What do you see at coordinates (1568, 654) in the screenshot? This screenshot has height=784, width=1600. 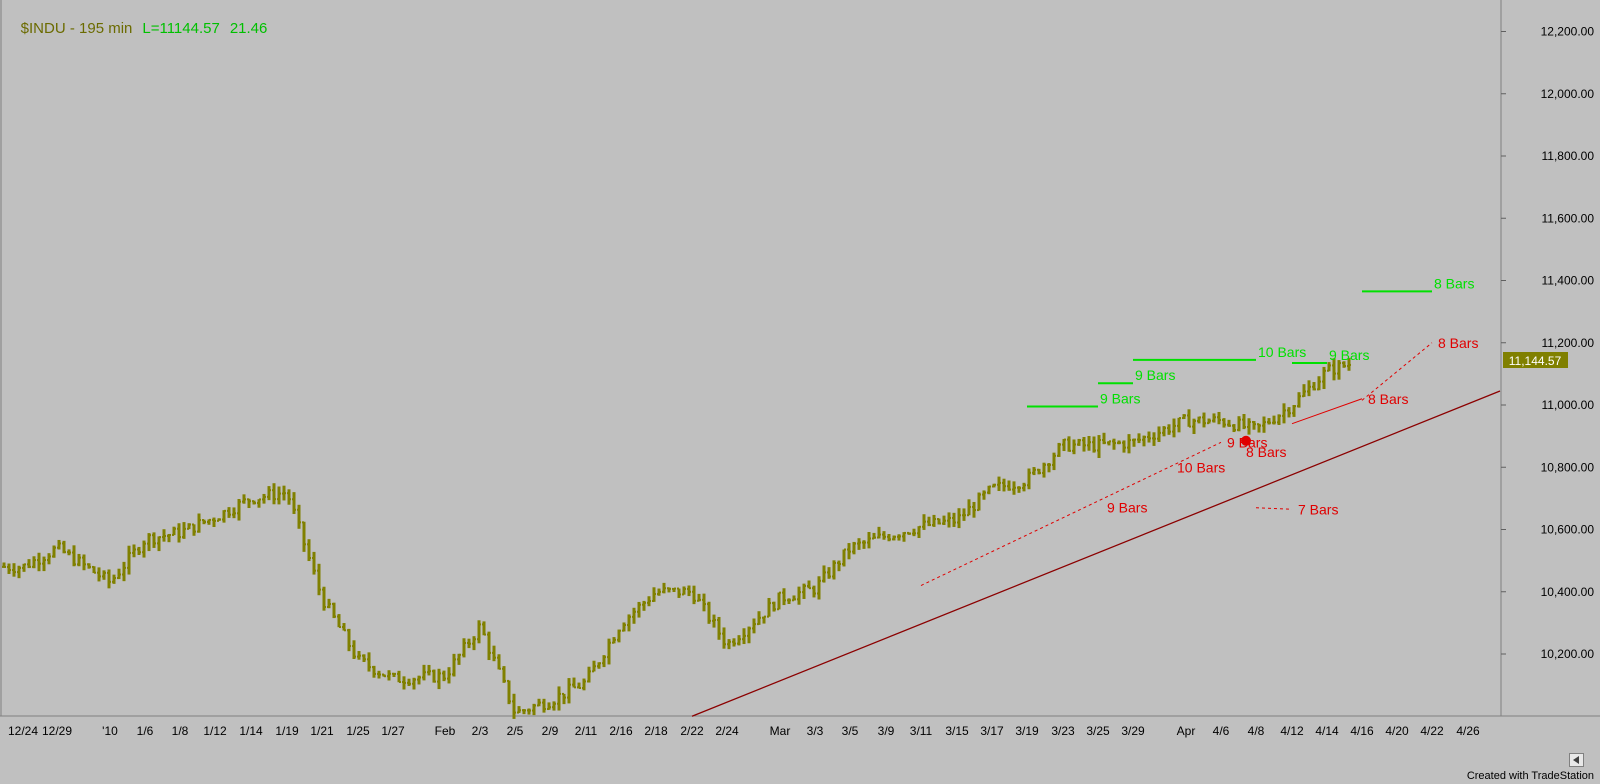 I see `y-tick-label: 10,200.00` at bounding box center [1568, 654].